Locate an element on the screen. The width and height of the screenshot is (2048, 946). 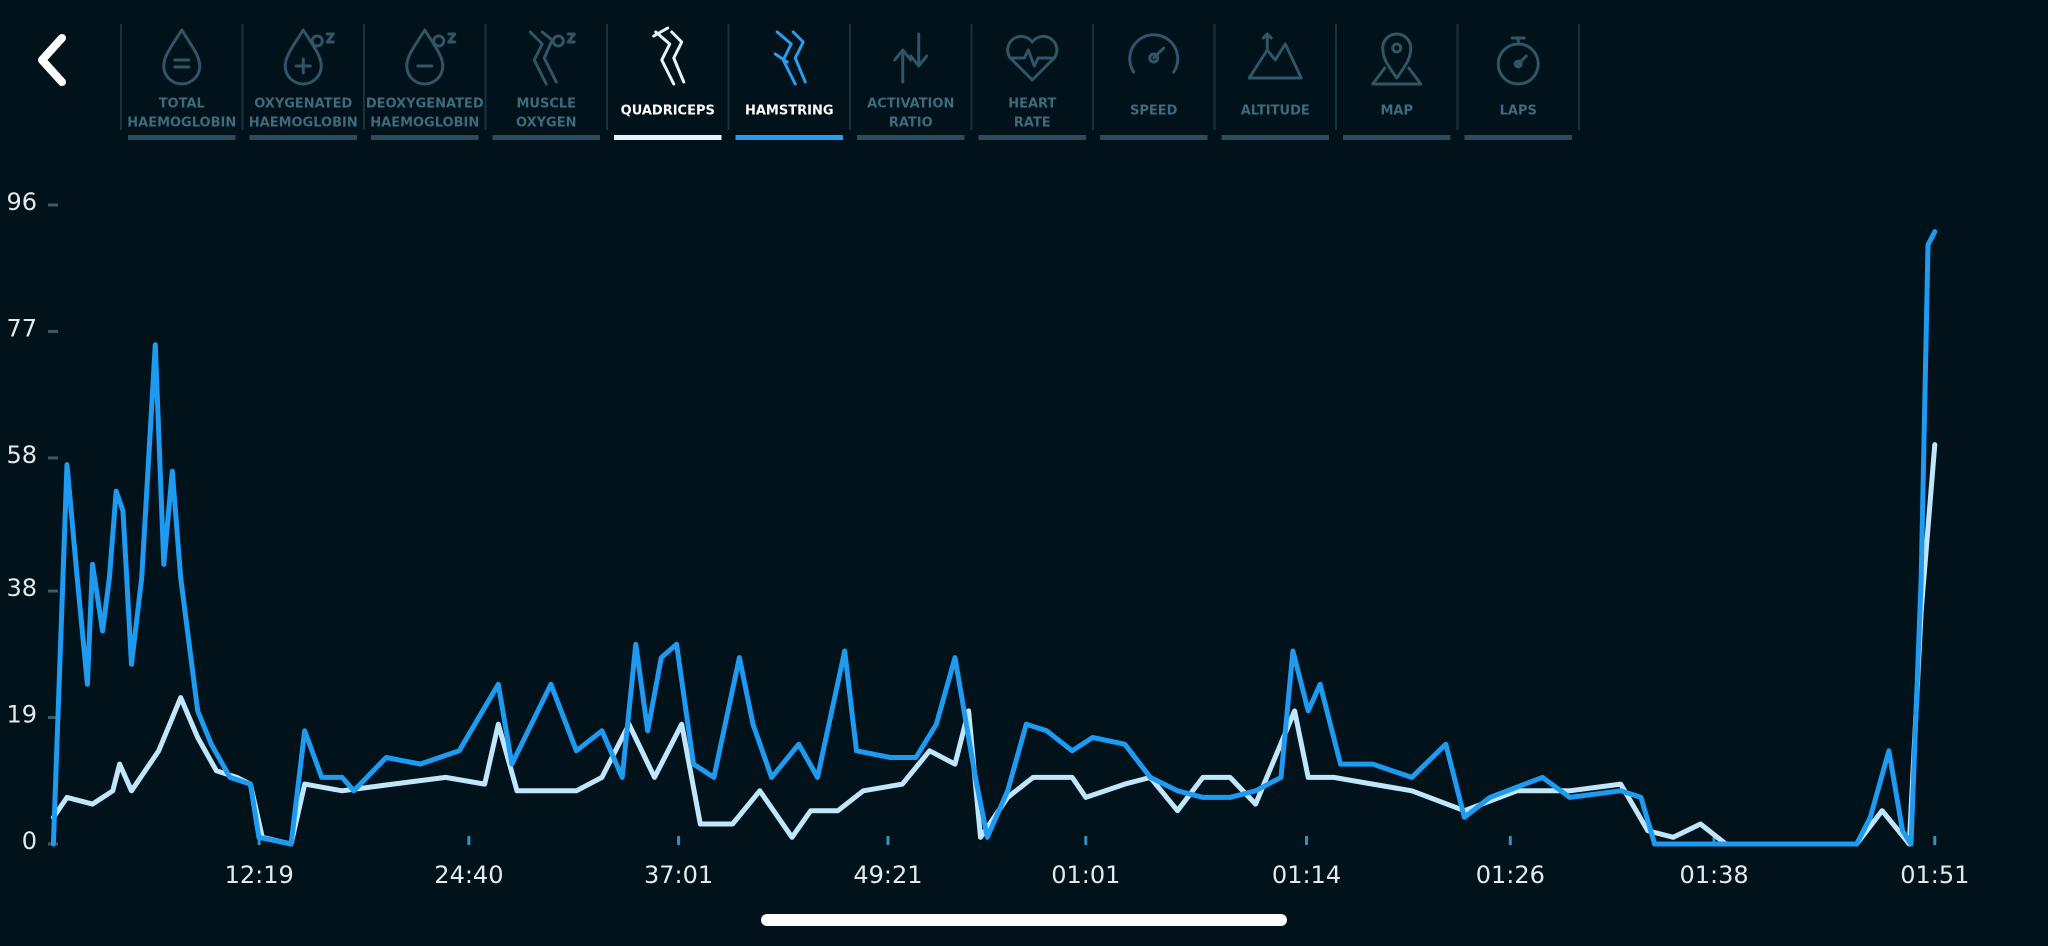
tab-label: QUADRICEPS is located at coordinates (668, 111).